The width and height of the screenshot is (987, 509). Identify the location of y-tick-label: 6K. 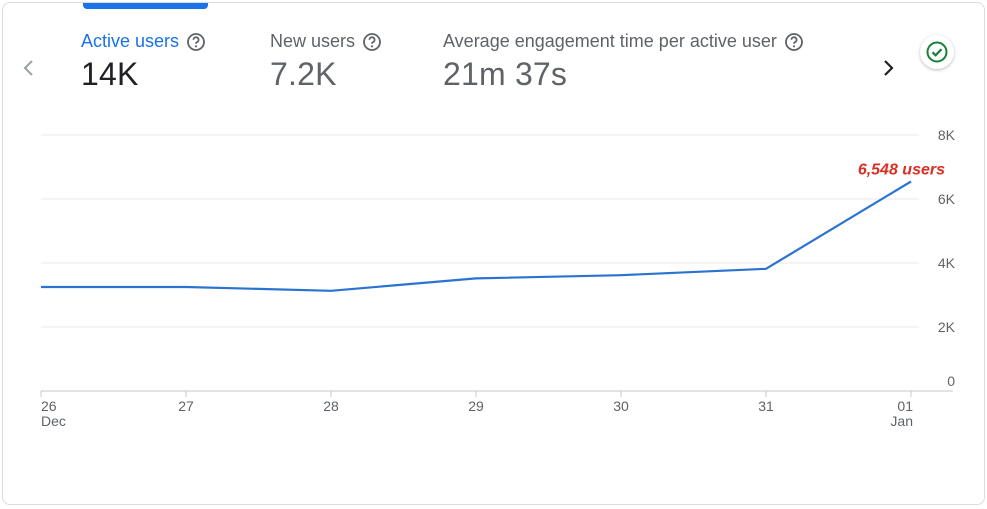
(947, 199).